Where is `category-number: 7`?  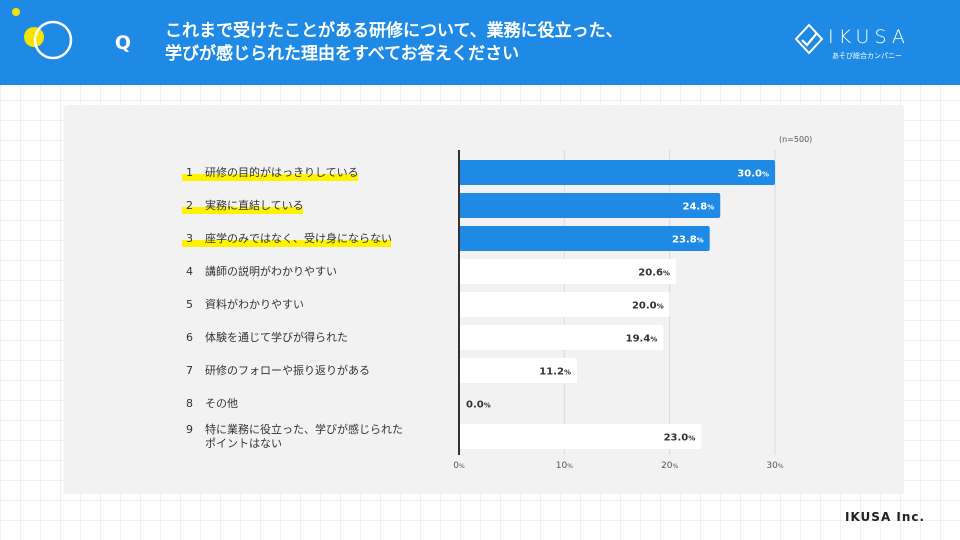
category-number: 7 is located at coordinates (189, 370).